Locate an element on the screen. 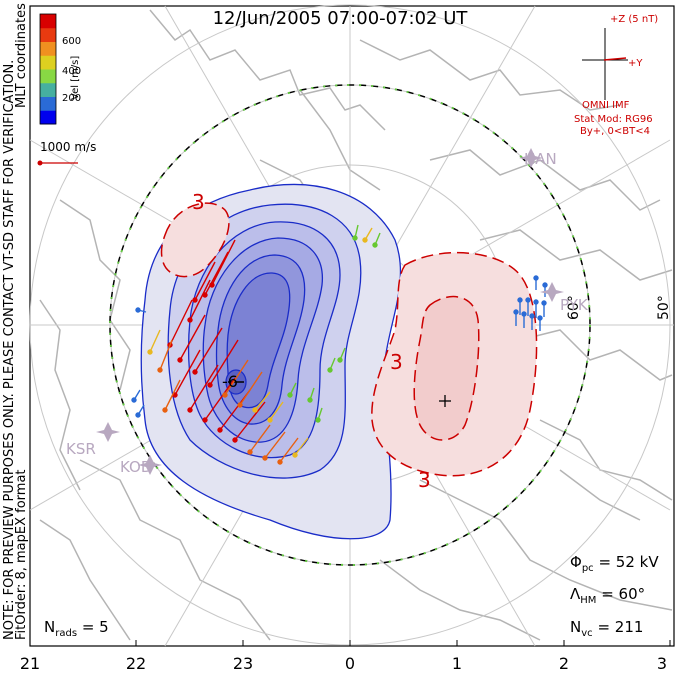 The image size is (680, 674). imf-y-label: +Y is located at coordinates (635, 63).